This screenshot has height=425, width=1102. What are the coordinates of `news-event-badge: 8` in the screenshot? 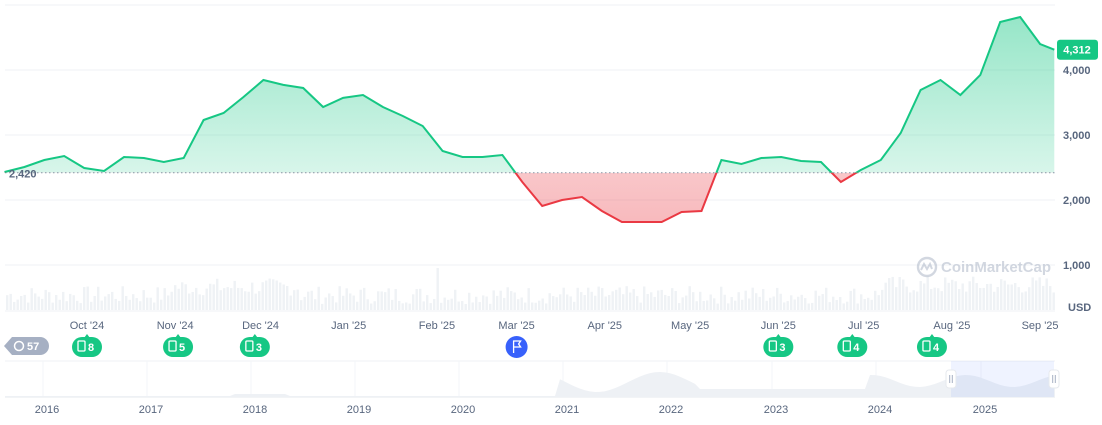 It's located at (87, 345).